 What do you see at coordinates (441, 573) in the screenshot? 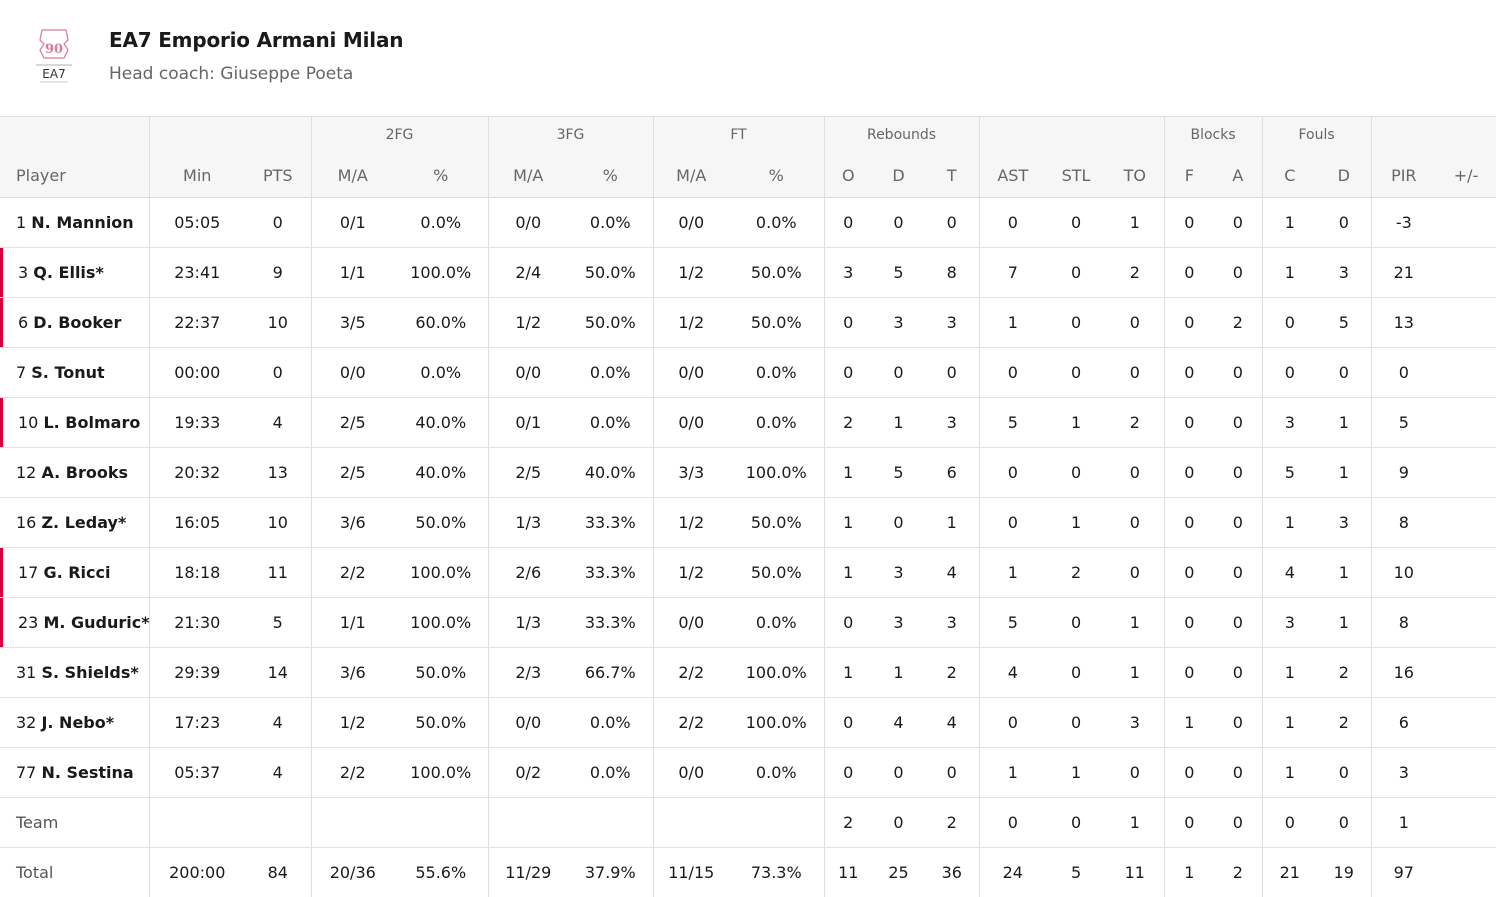
I see `stat-fg2-pct: 100.0%` at bounding box center [441, 573].